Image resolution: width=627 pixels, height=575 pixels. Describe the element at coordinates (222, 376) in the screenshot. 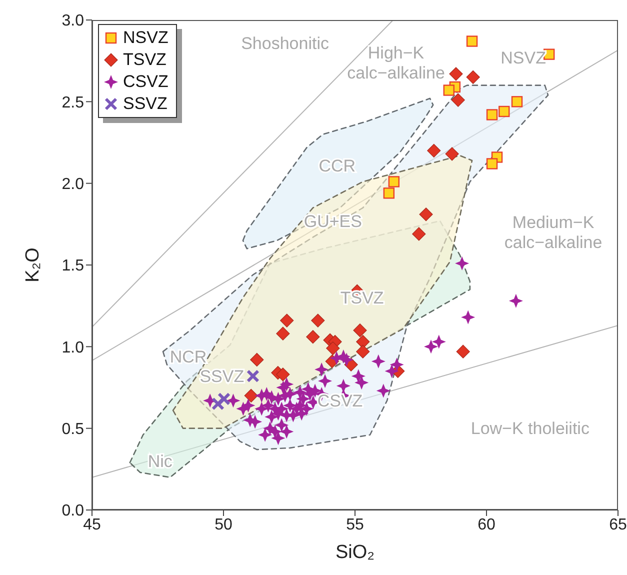

I see `annotation: SSVZ` at that location.